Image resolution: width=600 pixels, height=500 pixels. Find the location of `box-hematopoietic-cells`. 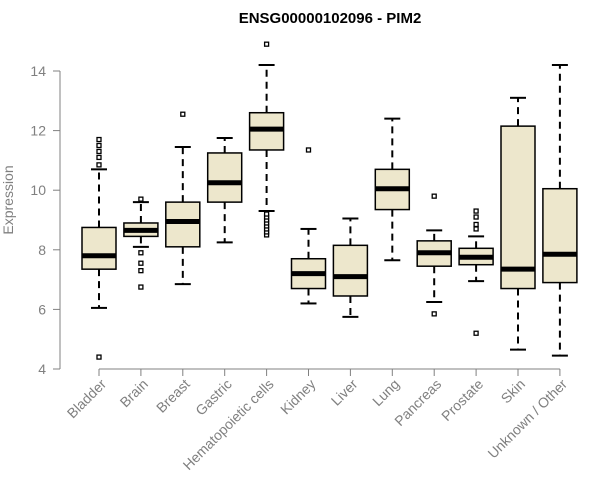

box-hematopoietic-cells is located at coordinates (266, 139).